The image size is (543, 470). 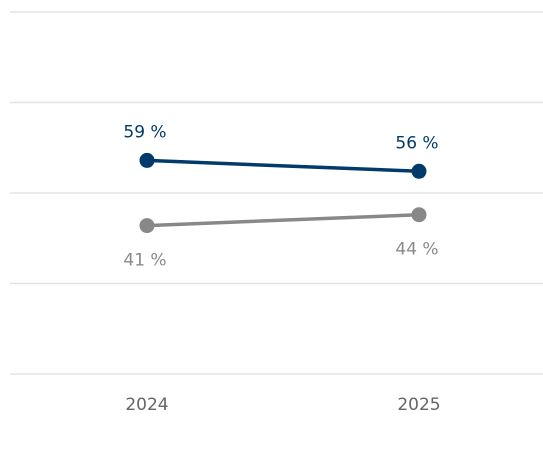 What do you see at coordinates (418, 405) in the screenshot?
I see `x-tick-label: 2025` at bounding box center [418, 405].